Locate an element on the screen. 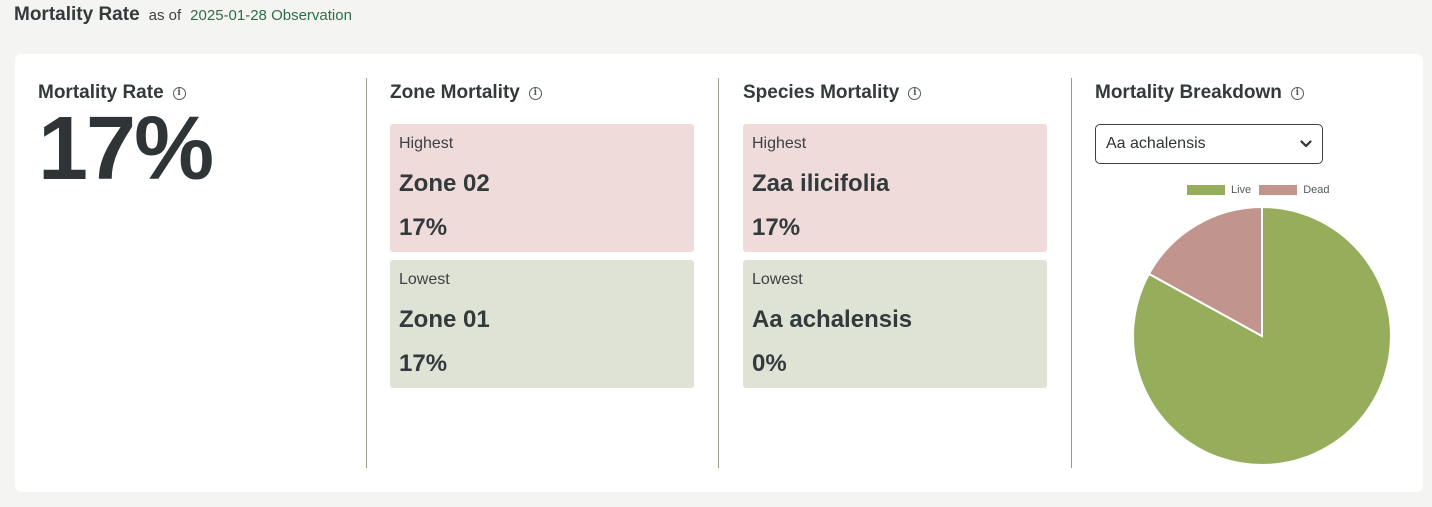 This screenshot has height=507, width=1432. species-lowest-name: Aa achalensis is located at coordinates (832, 319).